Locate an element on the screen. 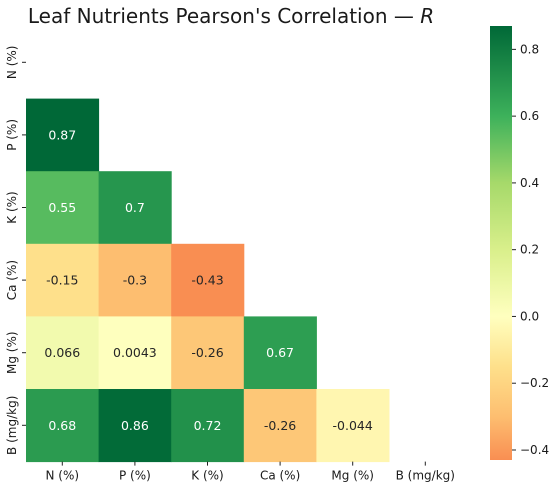  cell-b-mg-kg-n is located at coordinates (63, 426).